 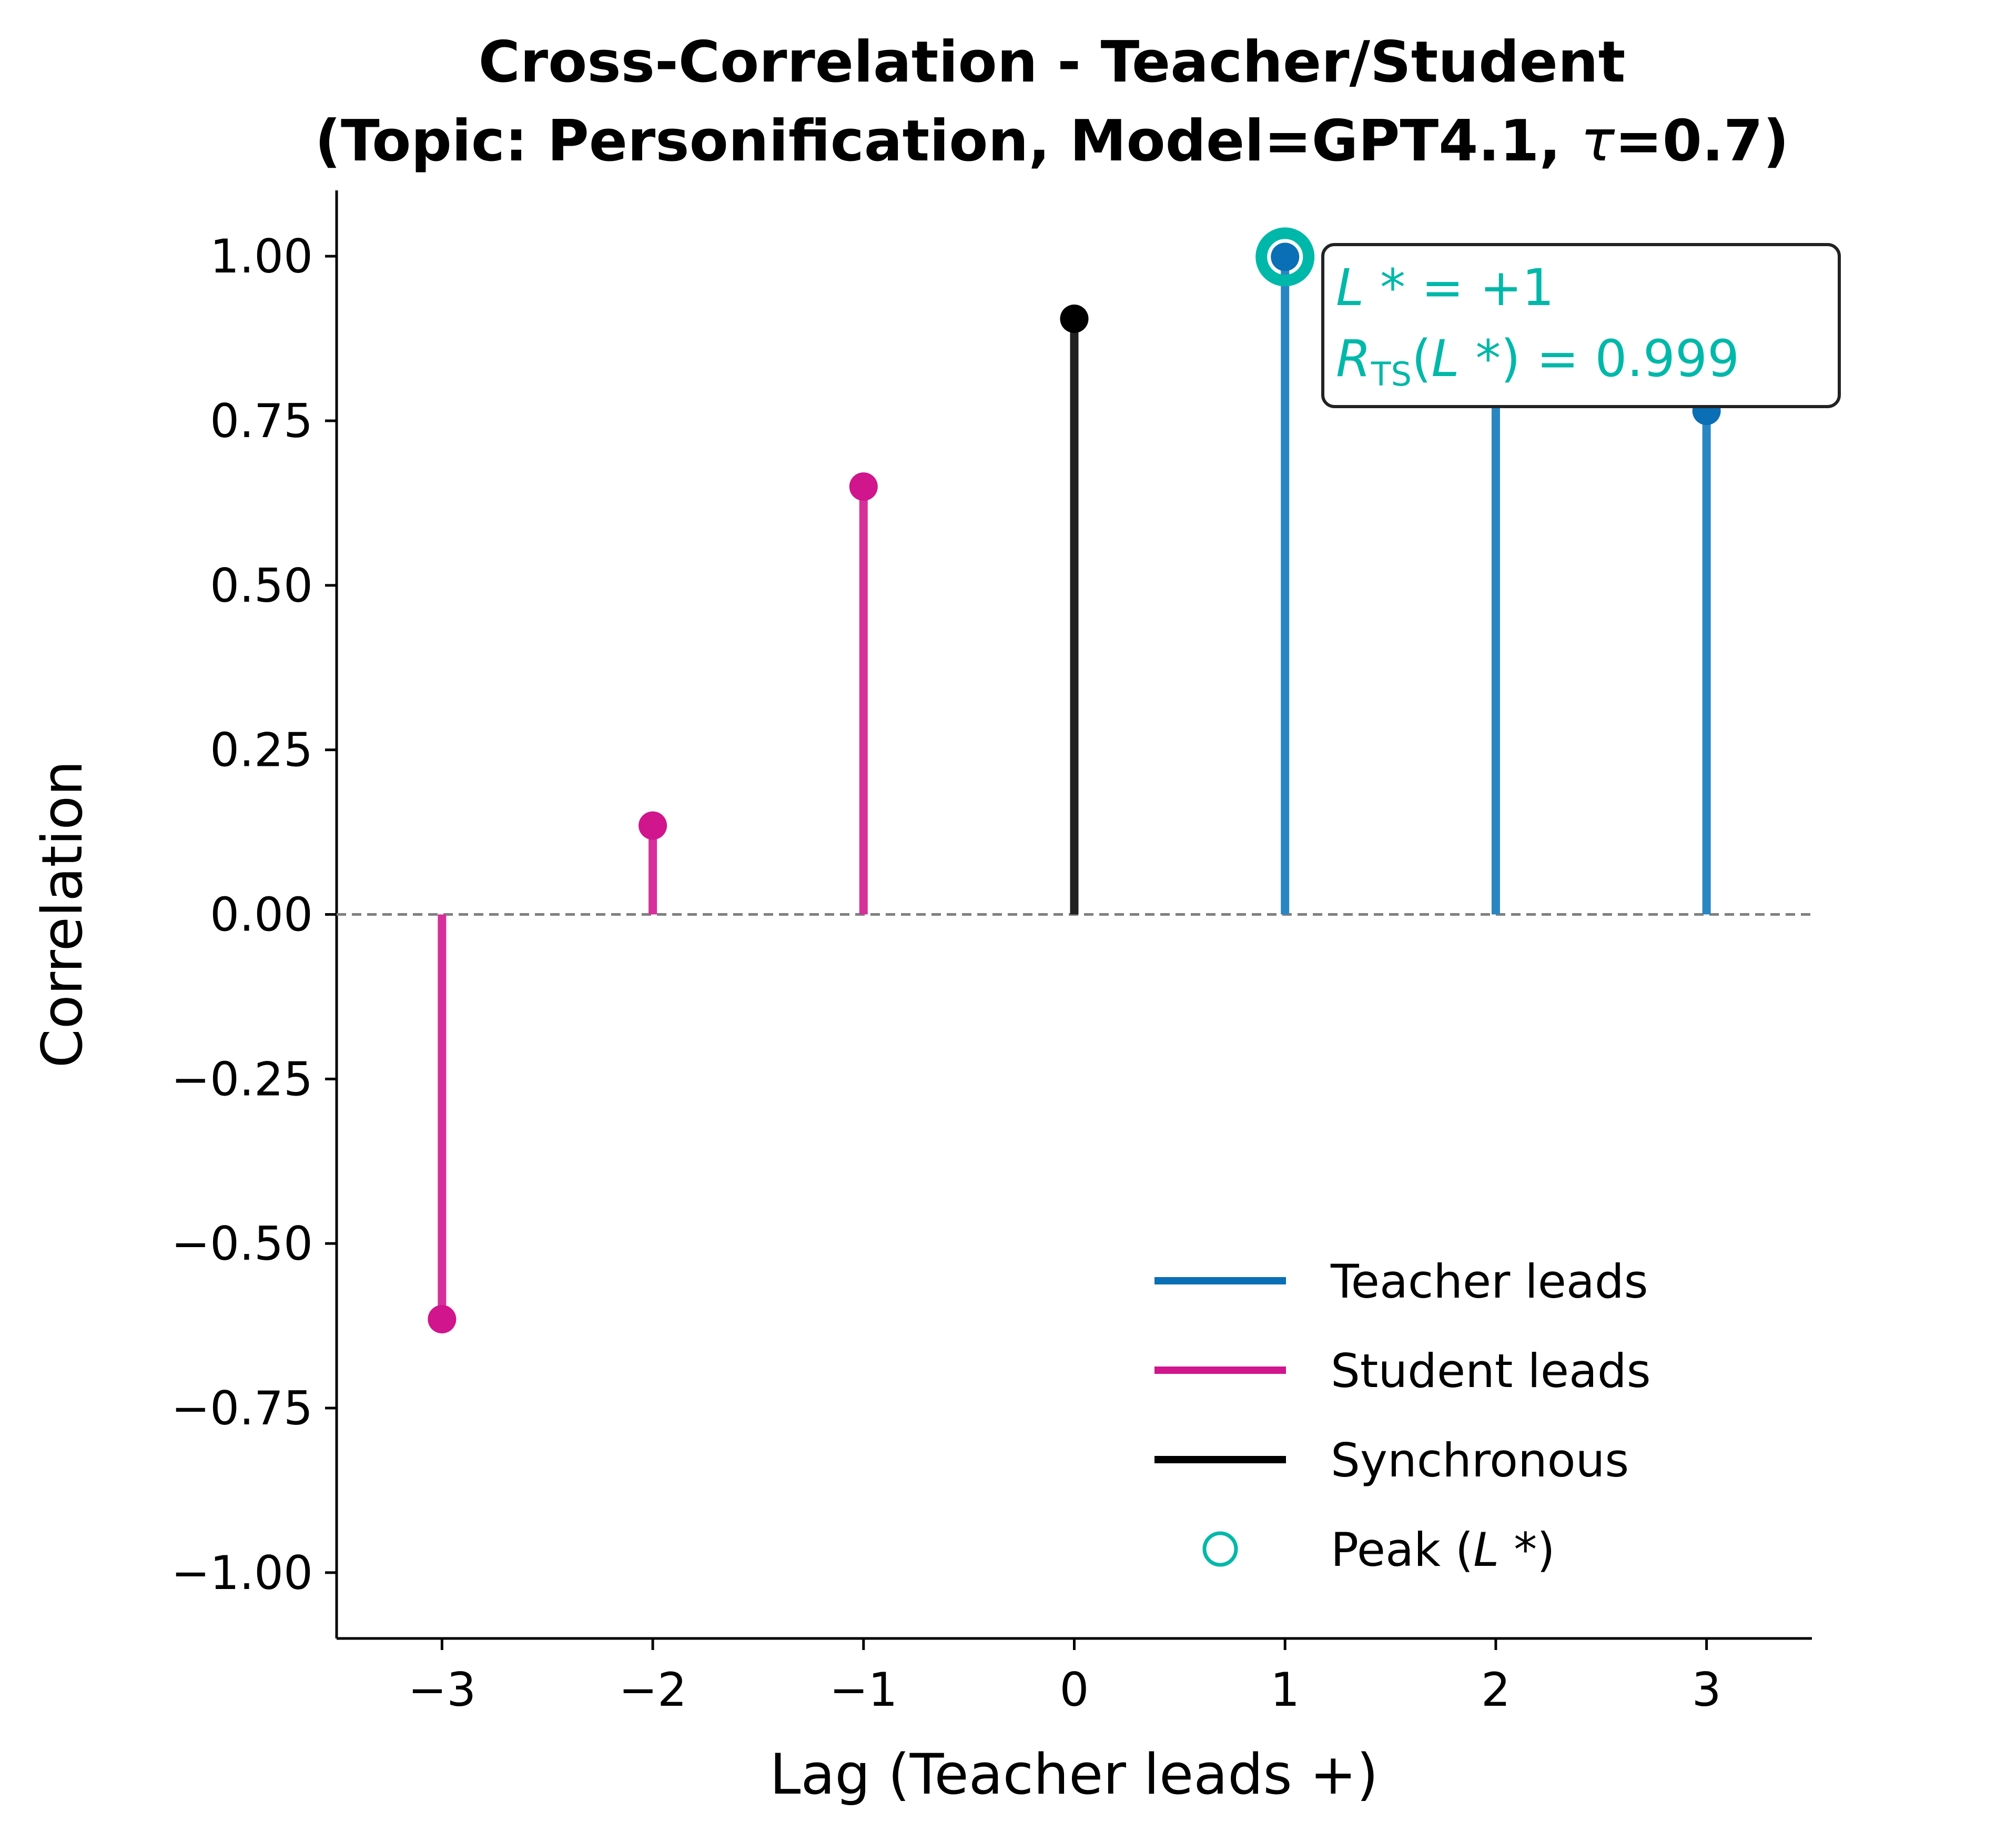 I want to click on legend-teacher-label: Teacher leads, so click(x=1489, y=1281).